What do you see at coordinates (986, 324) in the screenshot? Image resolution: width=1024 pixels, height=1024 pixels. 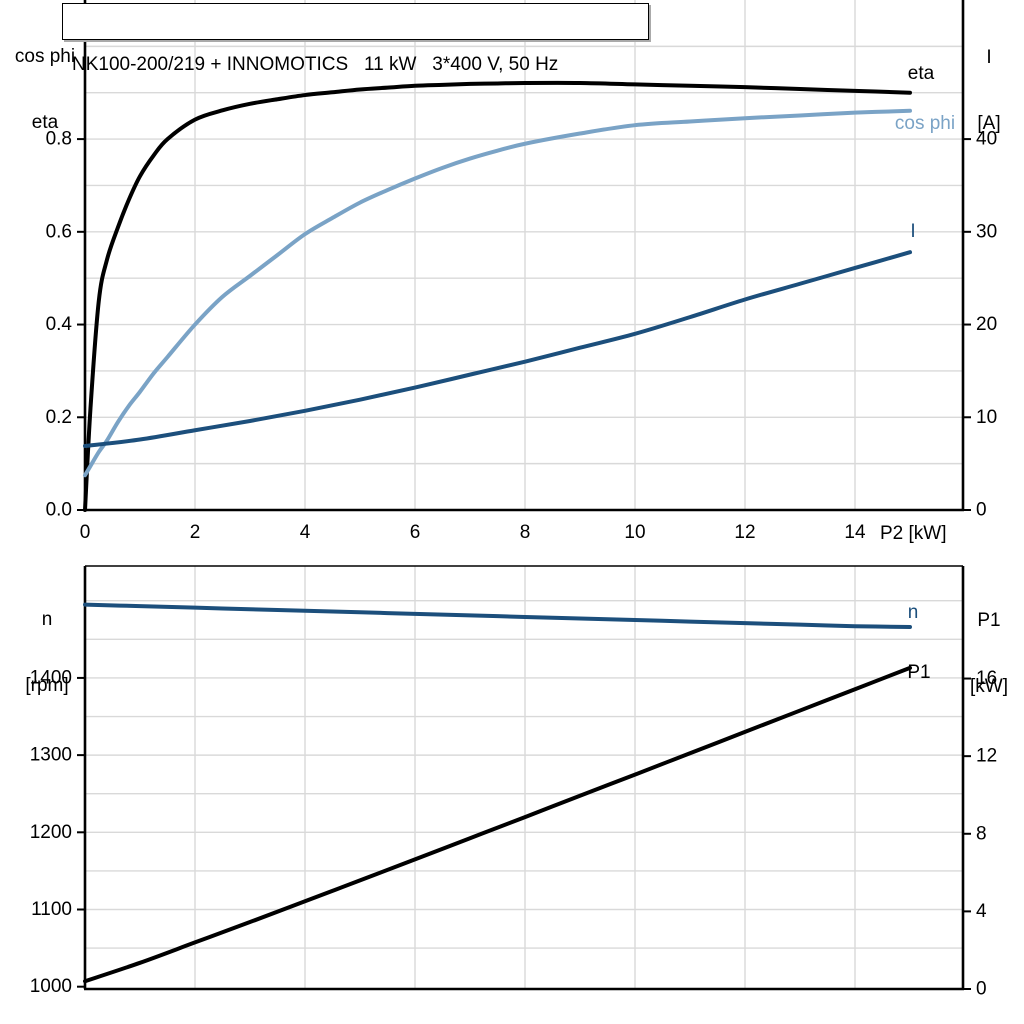 I see `right-tick-label: 20` at bounding box center [986, 324].